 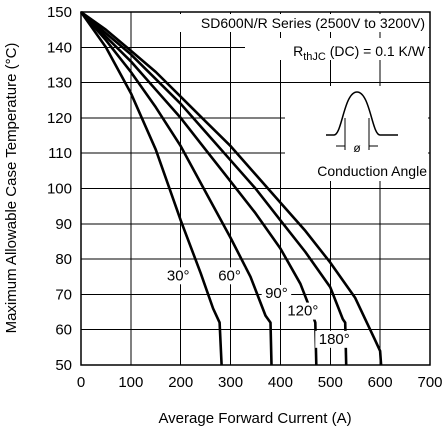 I want to click on curve-label: 60°, so click(x=229, y=275).